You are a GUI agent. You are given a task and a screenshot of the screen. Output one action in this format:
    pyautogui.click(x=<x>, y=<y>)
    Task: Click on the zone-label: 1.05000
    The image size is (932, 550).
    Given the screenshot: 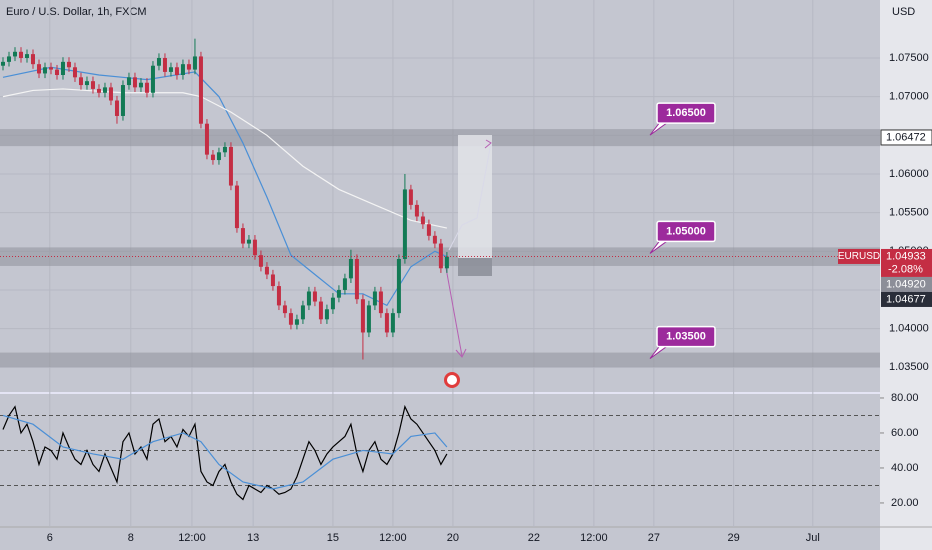 What is the action you would take?
    pyautogui.click(x=686, y=231)
    